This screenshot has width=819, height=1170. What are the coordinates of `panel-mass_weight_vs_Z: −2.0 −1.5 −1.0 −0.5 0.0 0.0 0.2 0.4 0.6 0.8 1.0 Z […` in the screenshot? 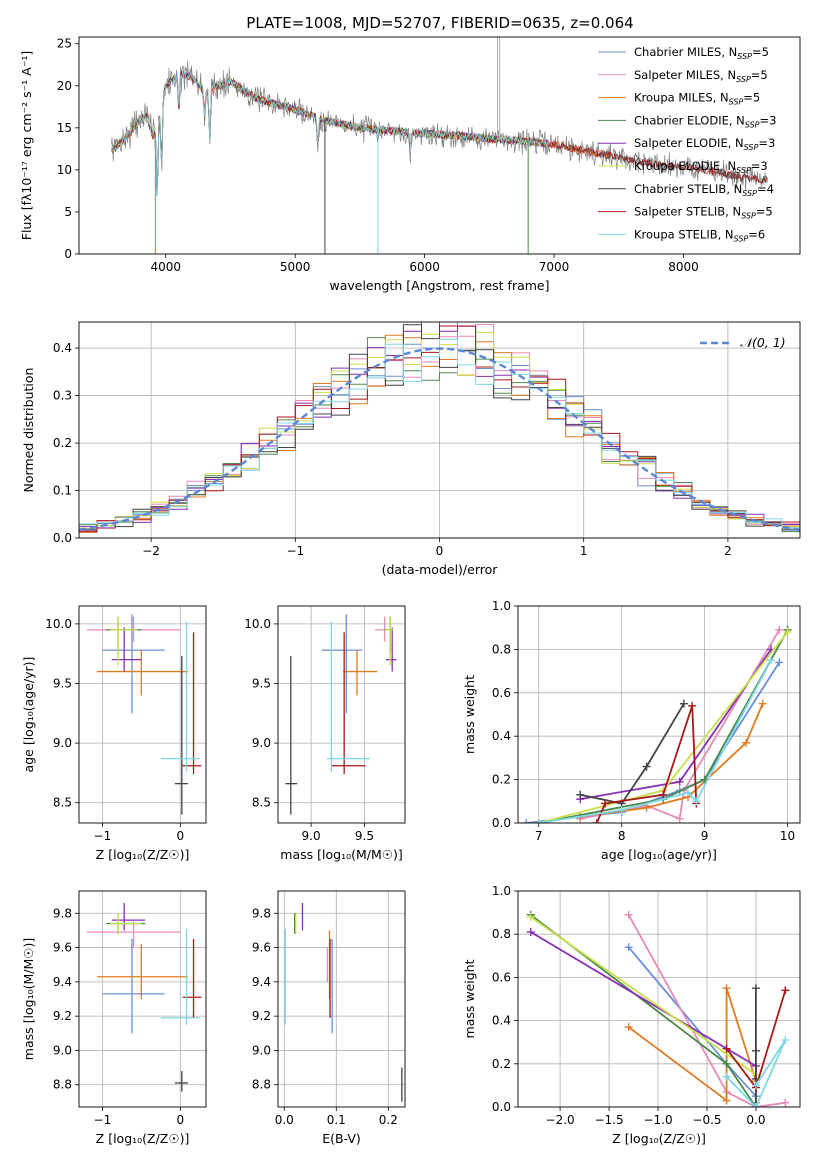 It's located at (631, 1015).